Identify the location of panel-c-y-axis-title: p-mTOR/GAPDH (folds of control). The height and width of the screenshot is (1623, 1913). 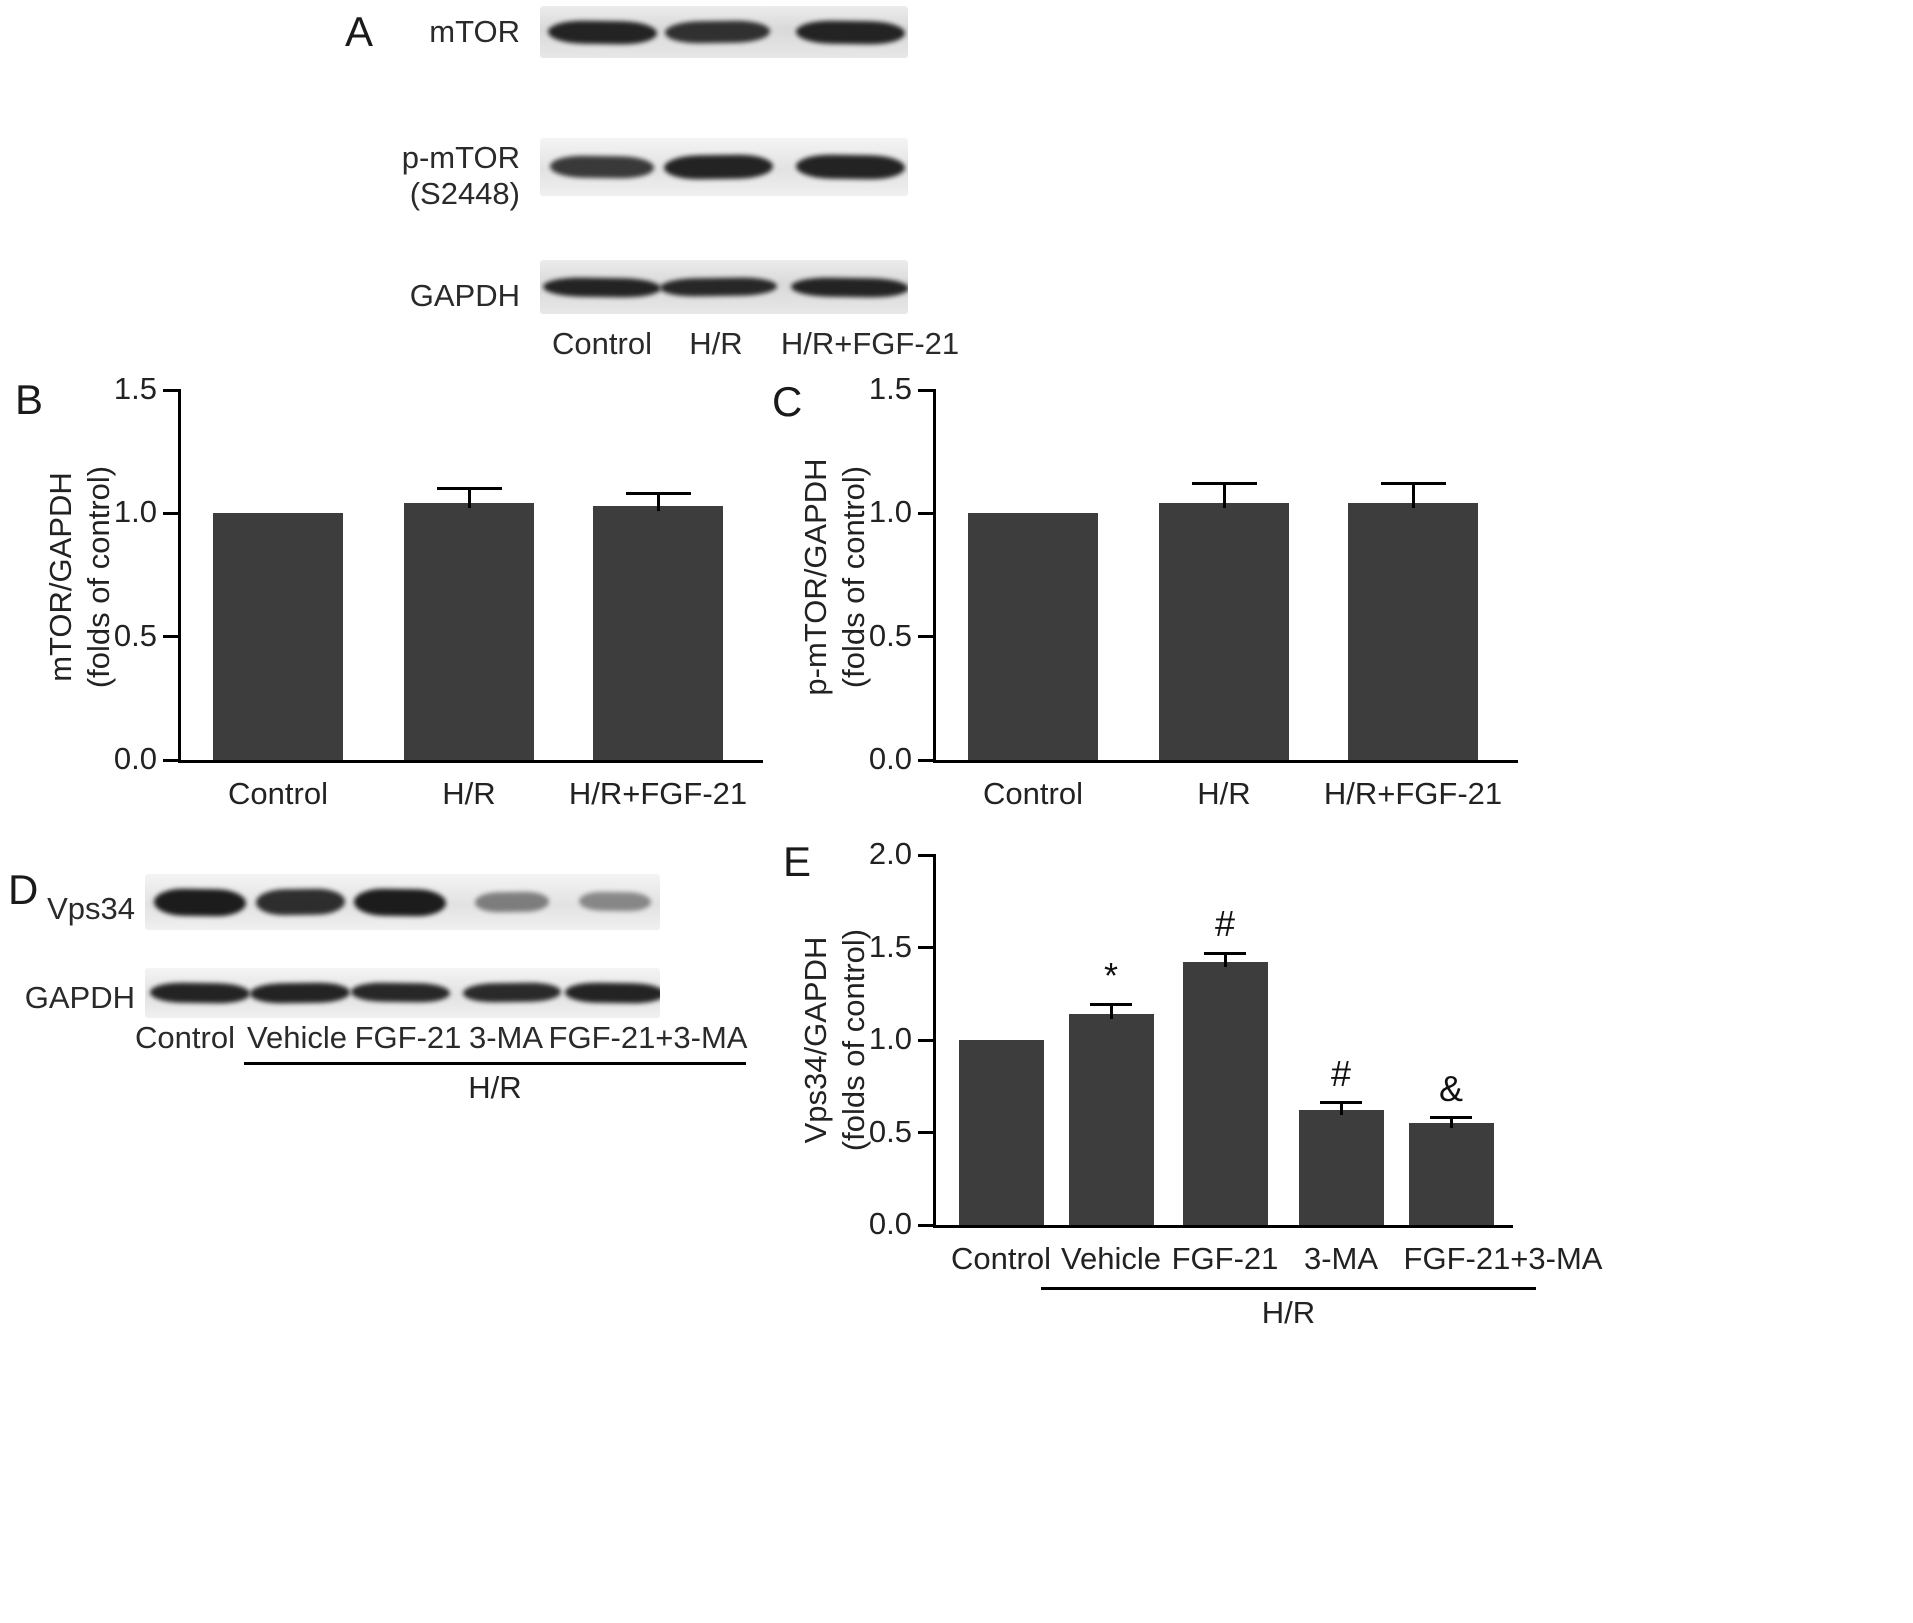
(835, 577).